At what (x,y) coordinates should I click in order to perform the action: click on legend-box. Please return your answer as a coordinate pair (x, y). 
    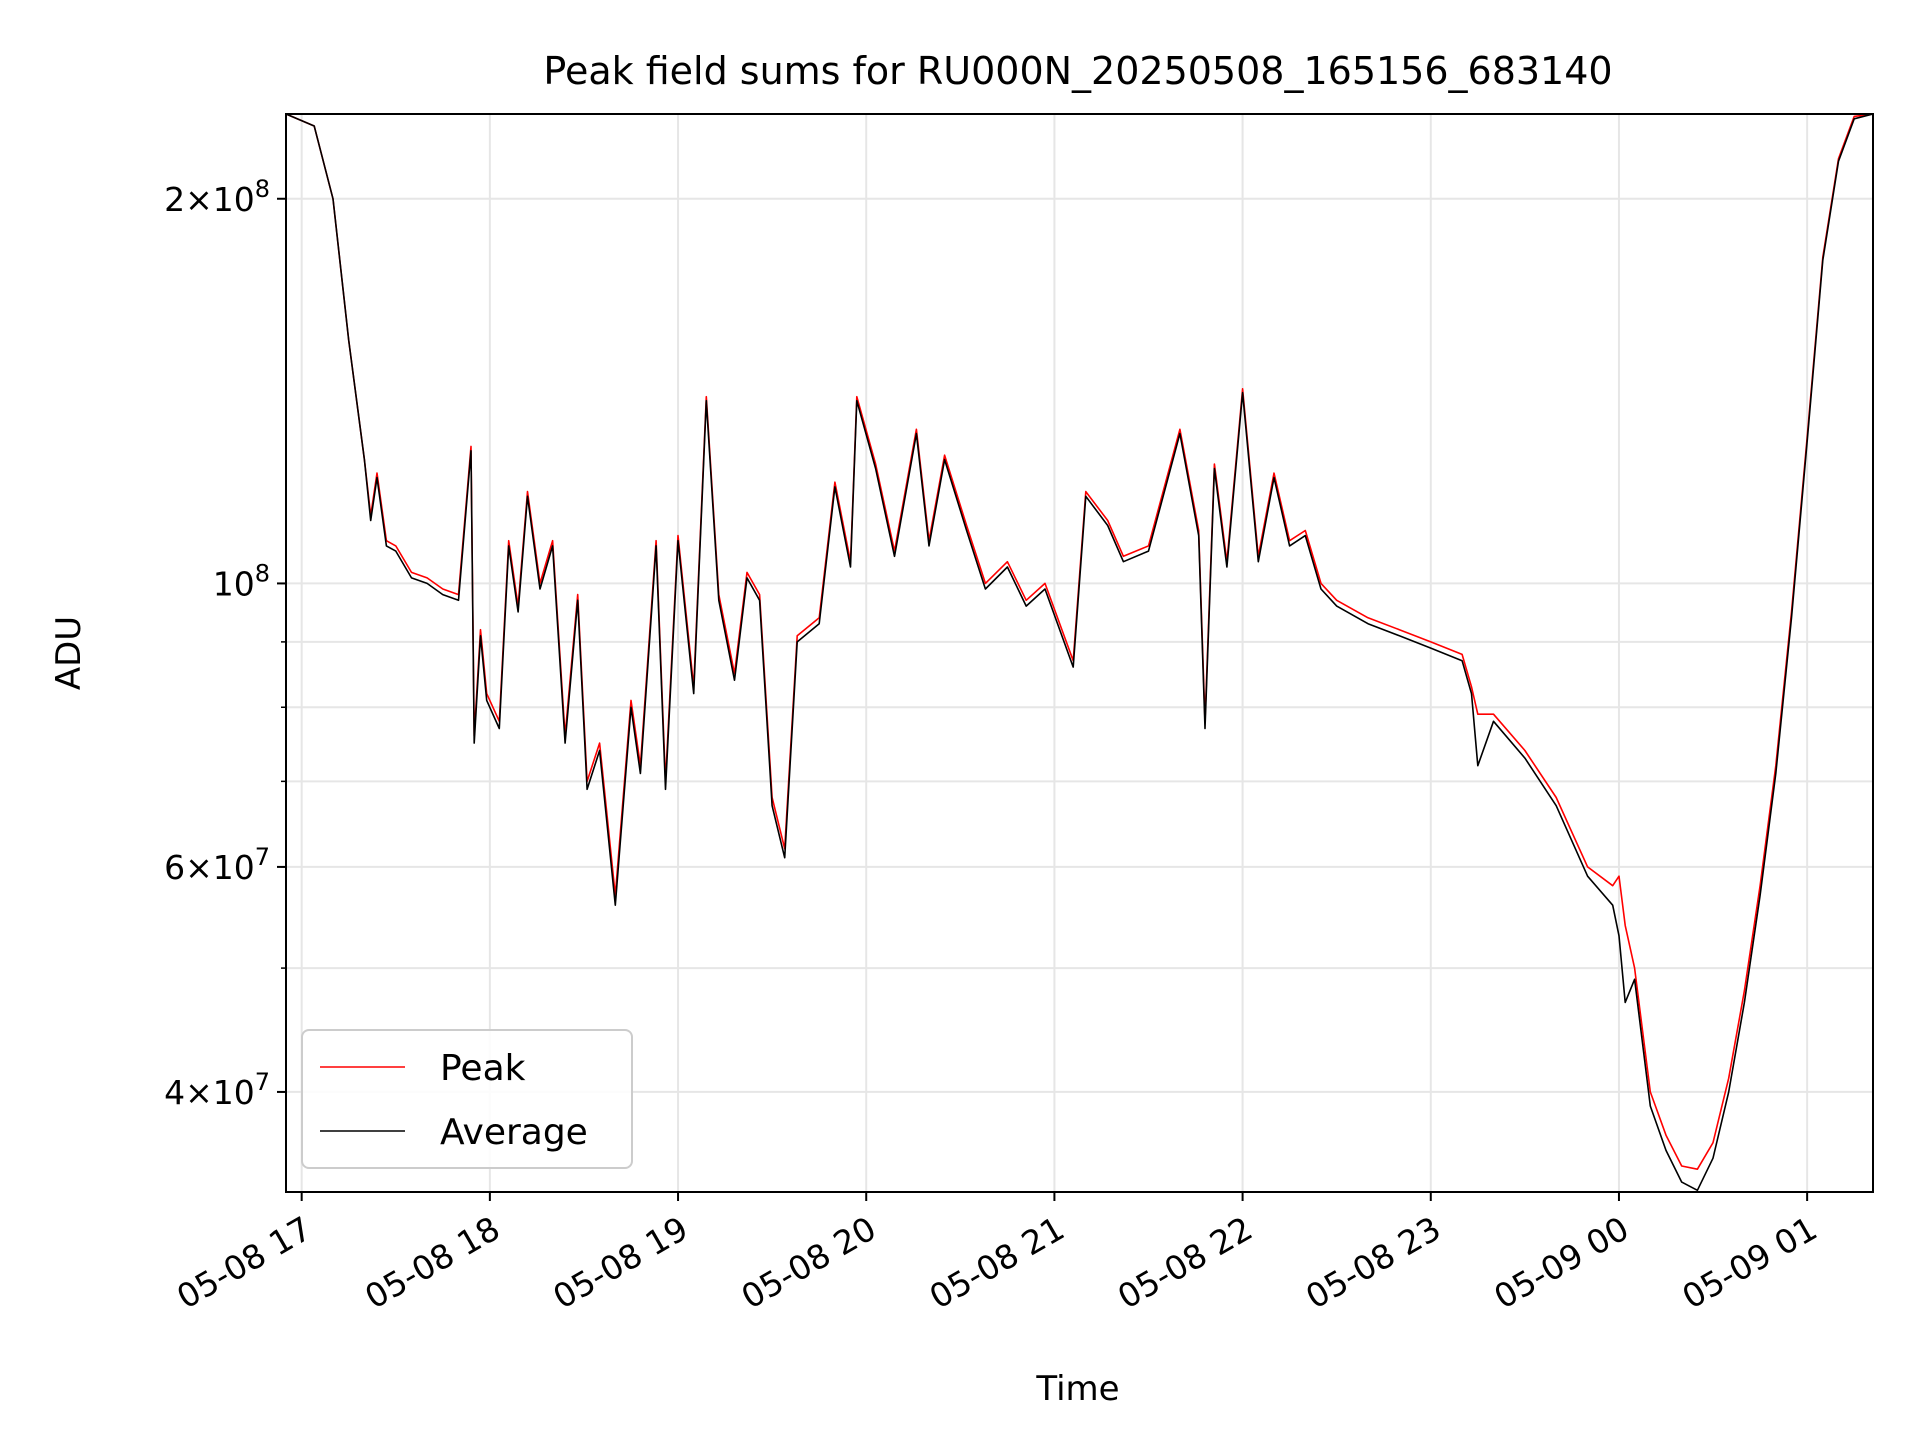
    Looking at the image, I should click on (467, 1099).